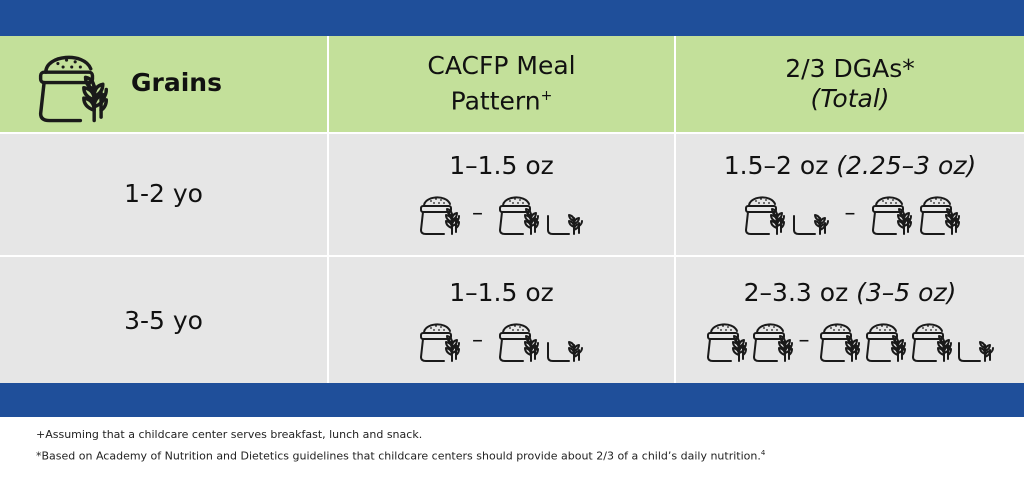 Image resolution: width=1024 pixels, height=480 pixels. I want to click on age-label: 3-5 yo, so click(163, 320).